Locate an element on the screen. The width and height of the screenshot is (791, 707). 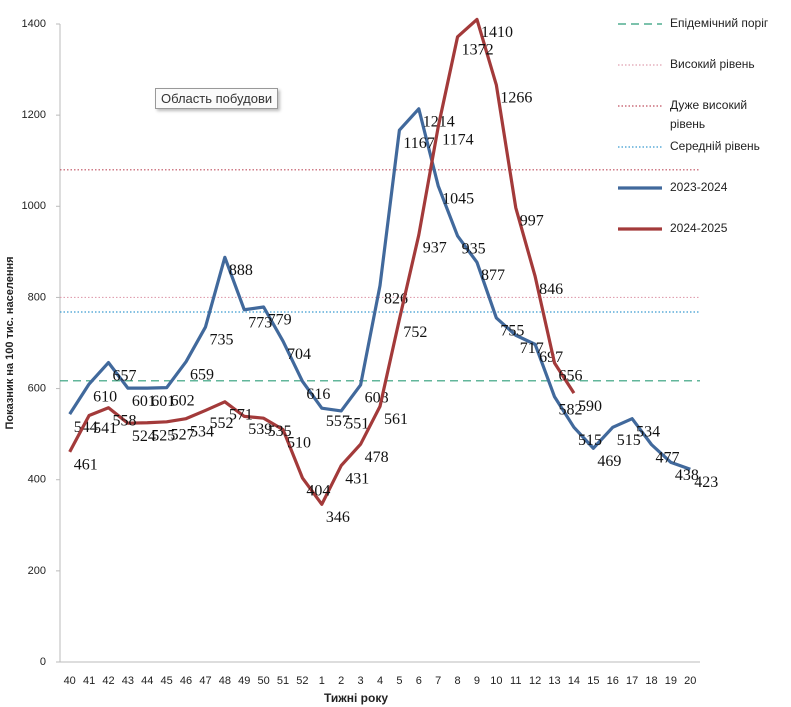
x-tick-label: 9 is located at coordinates (477, 681).